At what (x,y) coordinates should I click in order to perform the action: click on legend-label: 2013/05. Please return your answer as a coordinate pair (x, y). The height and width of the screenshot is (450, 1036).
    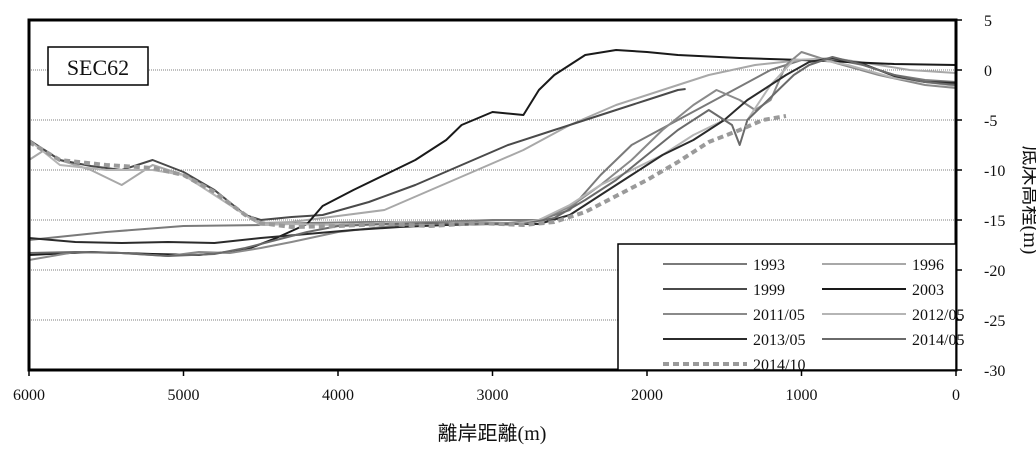
    Looking at the image, I should click on (779, 340).